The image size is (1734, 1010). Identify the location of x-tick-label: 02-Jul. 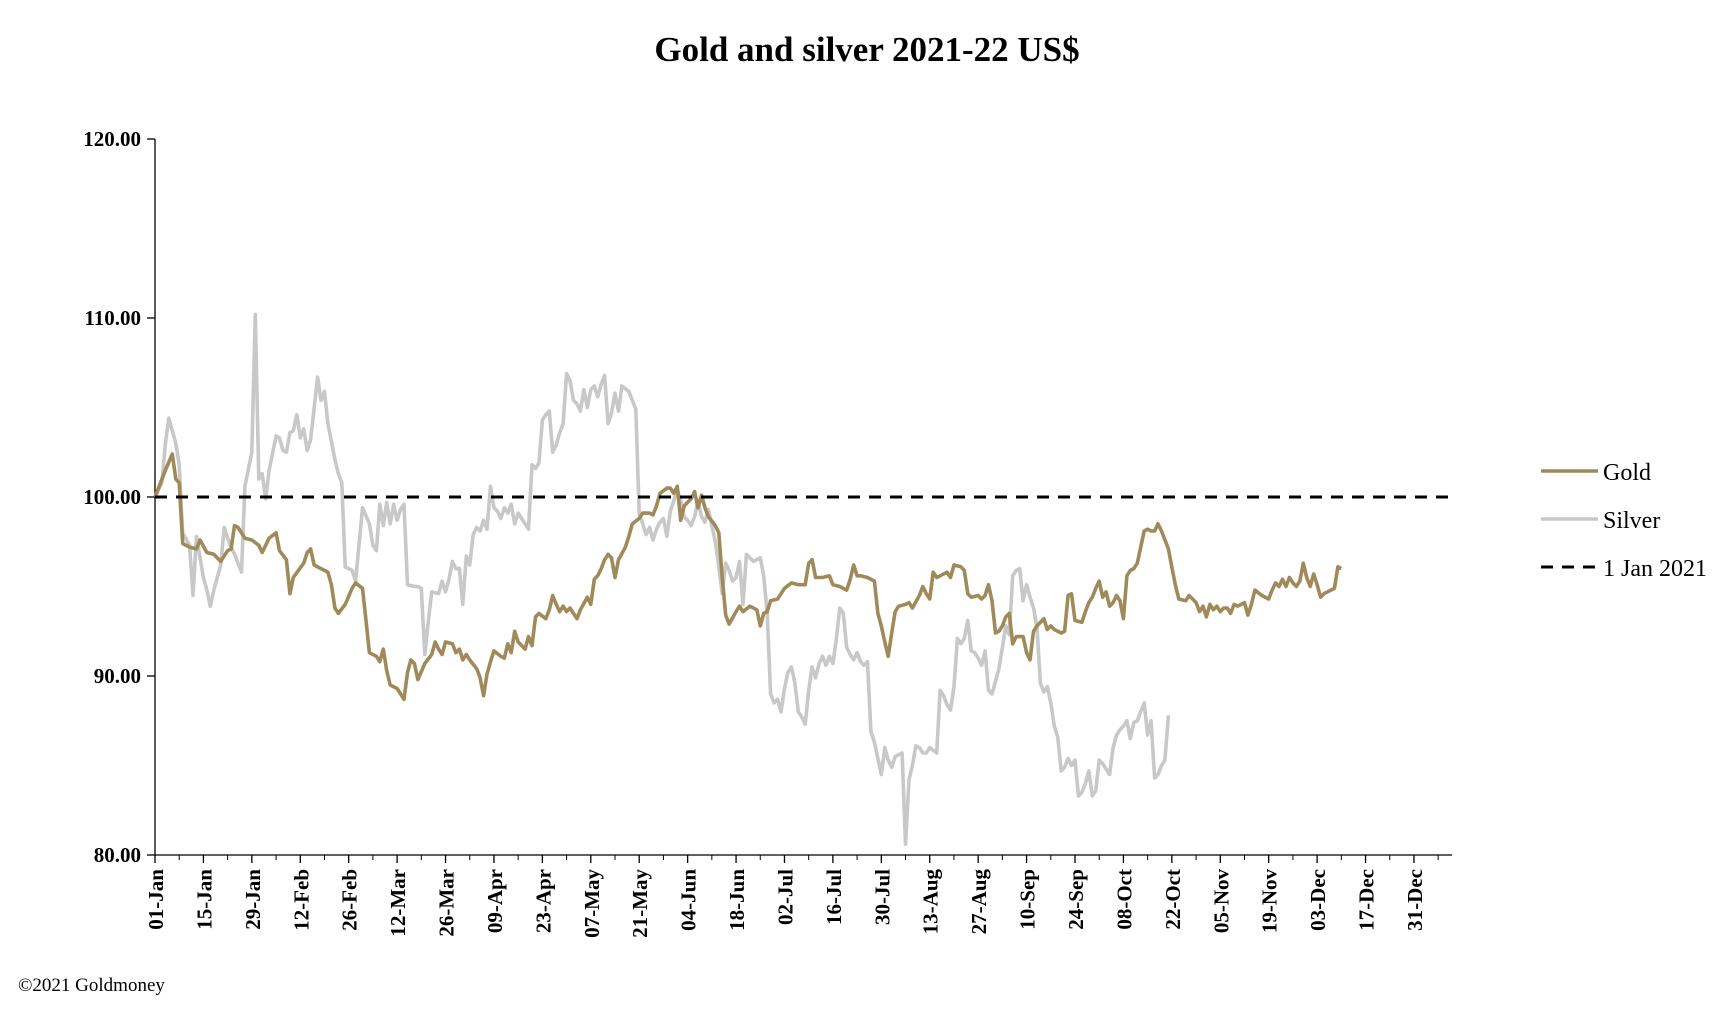
(785, 897).